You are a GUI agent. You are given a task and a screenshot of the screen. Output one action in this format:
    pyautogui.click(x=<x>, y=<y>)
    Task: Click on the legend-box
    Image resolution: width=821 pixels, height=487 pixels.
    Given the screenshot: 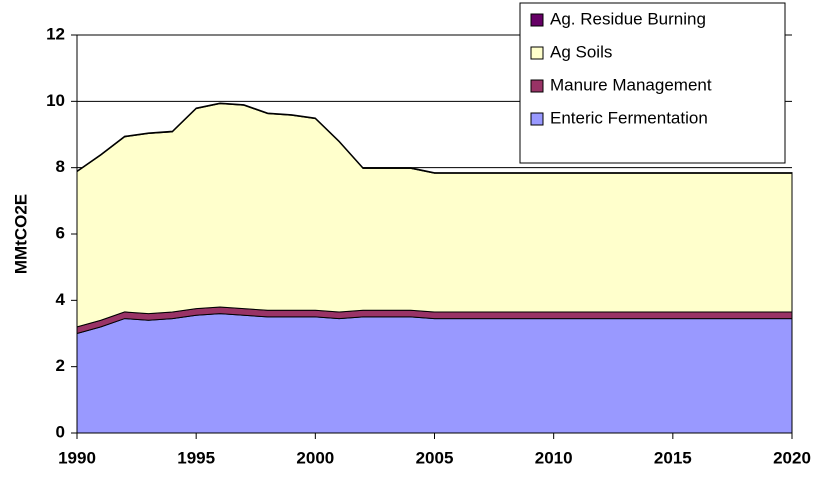 What is the action you would take?
    pyautogui.click(x=652, y=83)
    